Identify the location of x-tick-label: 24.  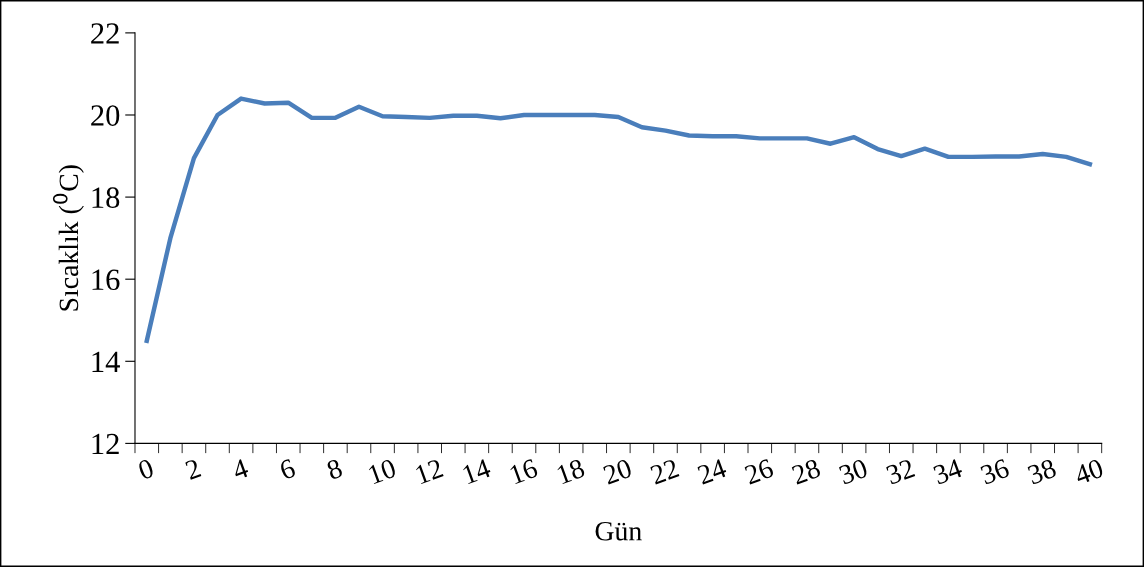
(712, 471).